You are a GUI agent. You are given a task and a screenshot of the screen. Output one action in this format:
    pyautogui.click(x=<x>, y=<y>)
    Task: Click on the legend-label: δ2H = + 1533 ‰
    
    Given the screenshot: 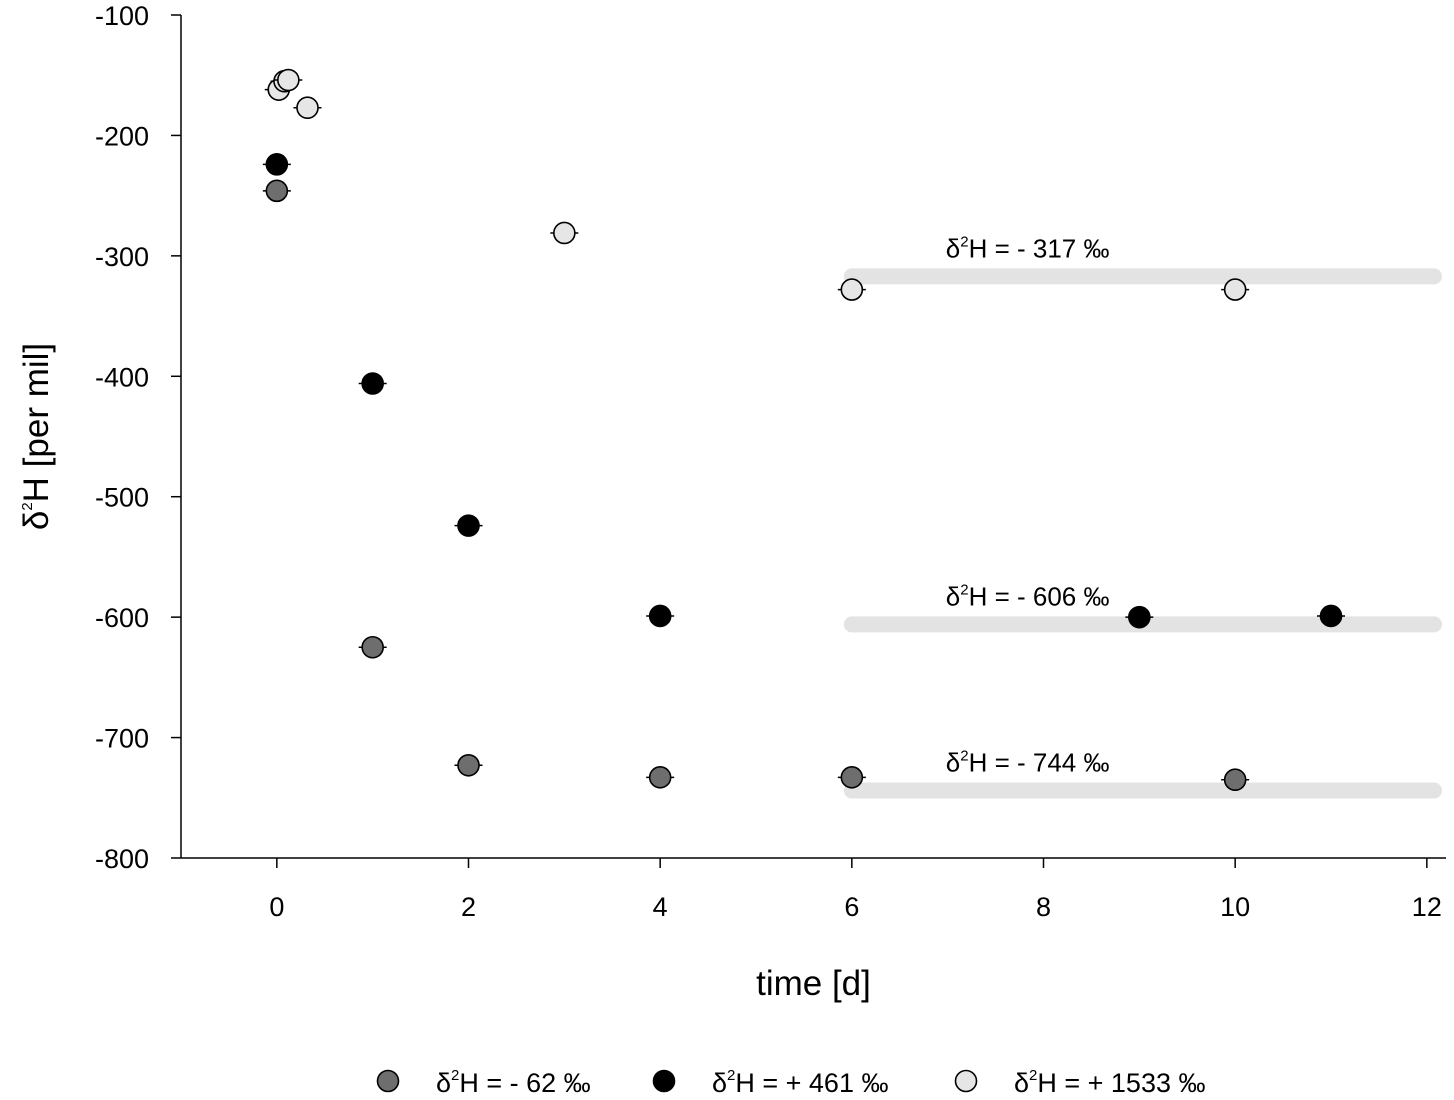 What is the action you would take?
    pyautogui.click(x=1109, y=1082)
    